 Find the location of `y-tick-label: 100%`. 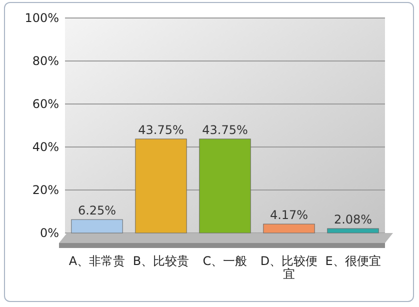

y-tick-label: 100% is located at coordinates (41, 18).